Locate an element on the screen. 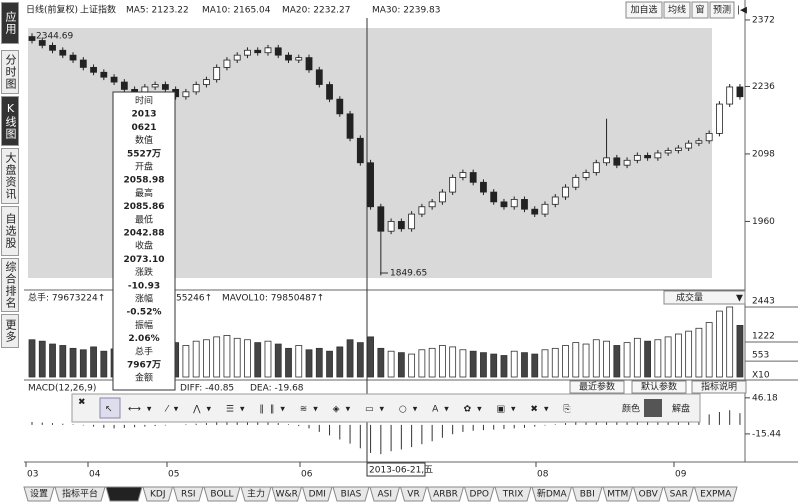  tooltip-value: -10.93 is located at coordinates (144, 286).